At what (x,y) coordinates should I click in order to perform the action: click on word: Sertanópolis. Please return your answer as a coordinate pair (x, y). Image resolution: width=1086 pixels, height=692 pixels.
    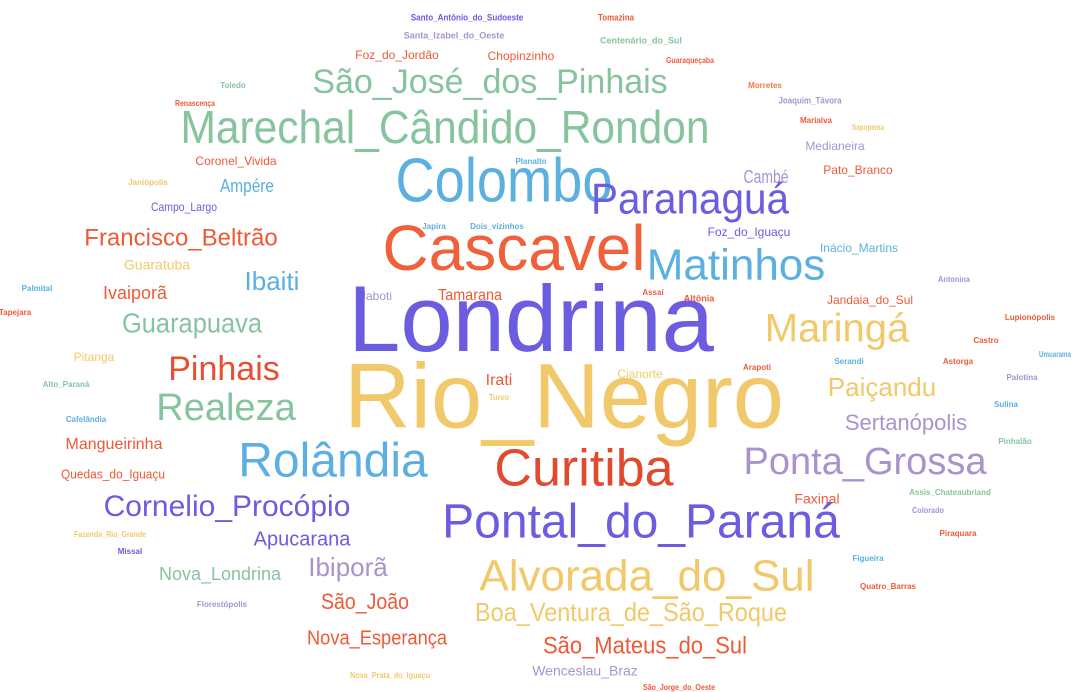
    Looking at the image, I should click on (906, 422).